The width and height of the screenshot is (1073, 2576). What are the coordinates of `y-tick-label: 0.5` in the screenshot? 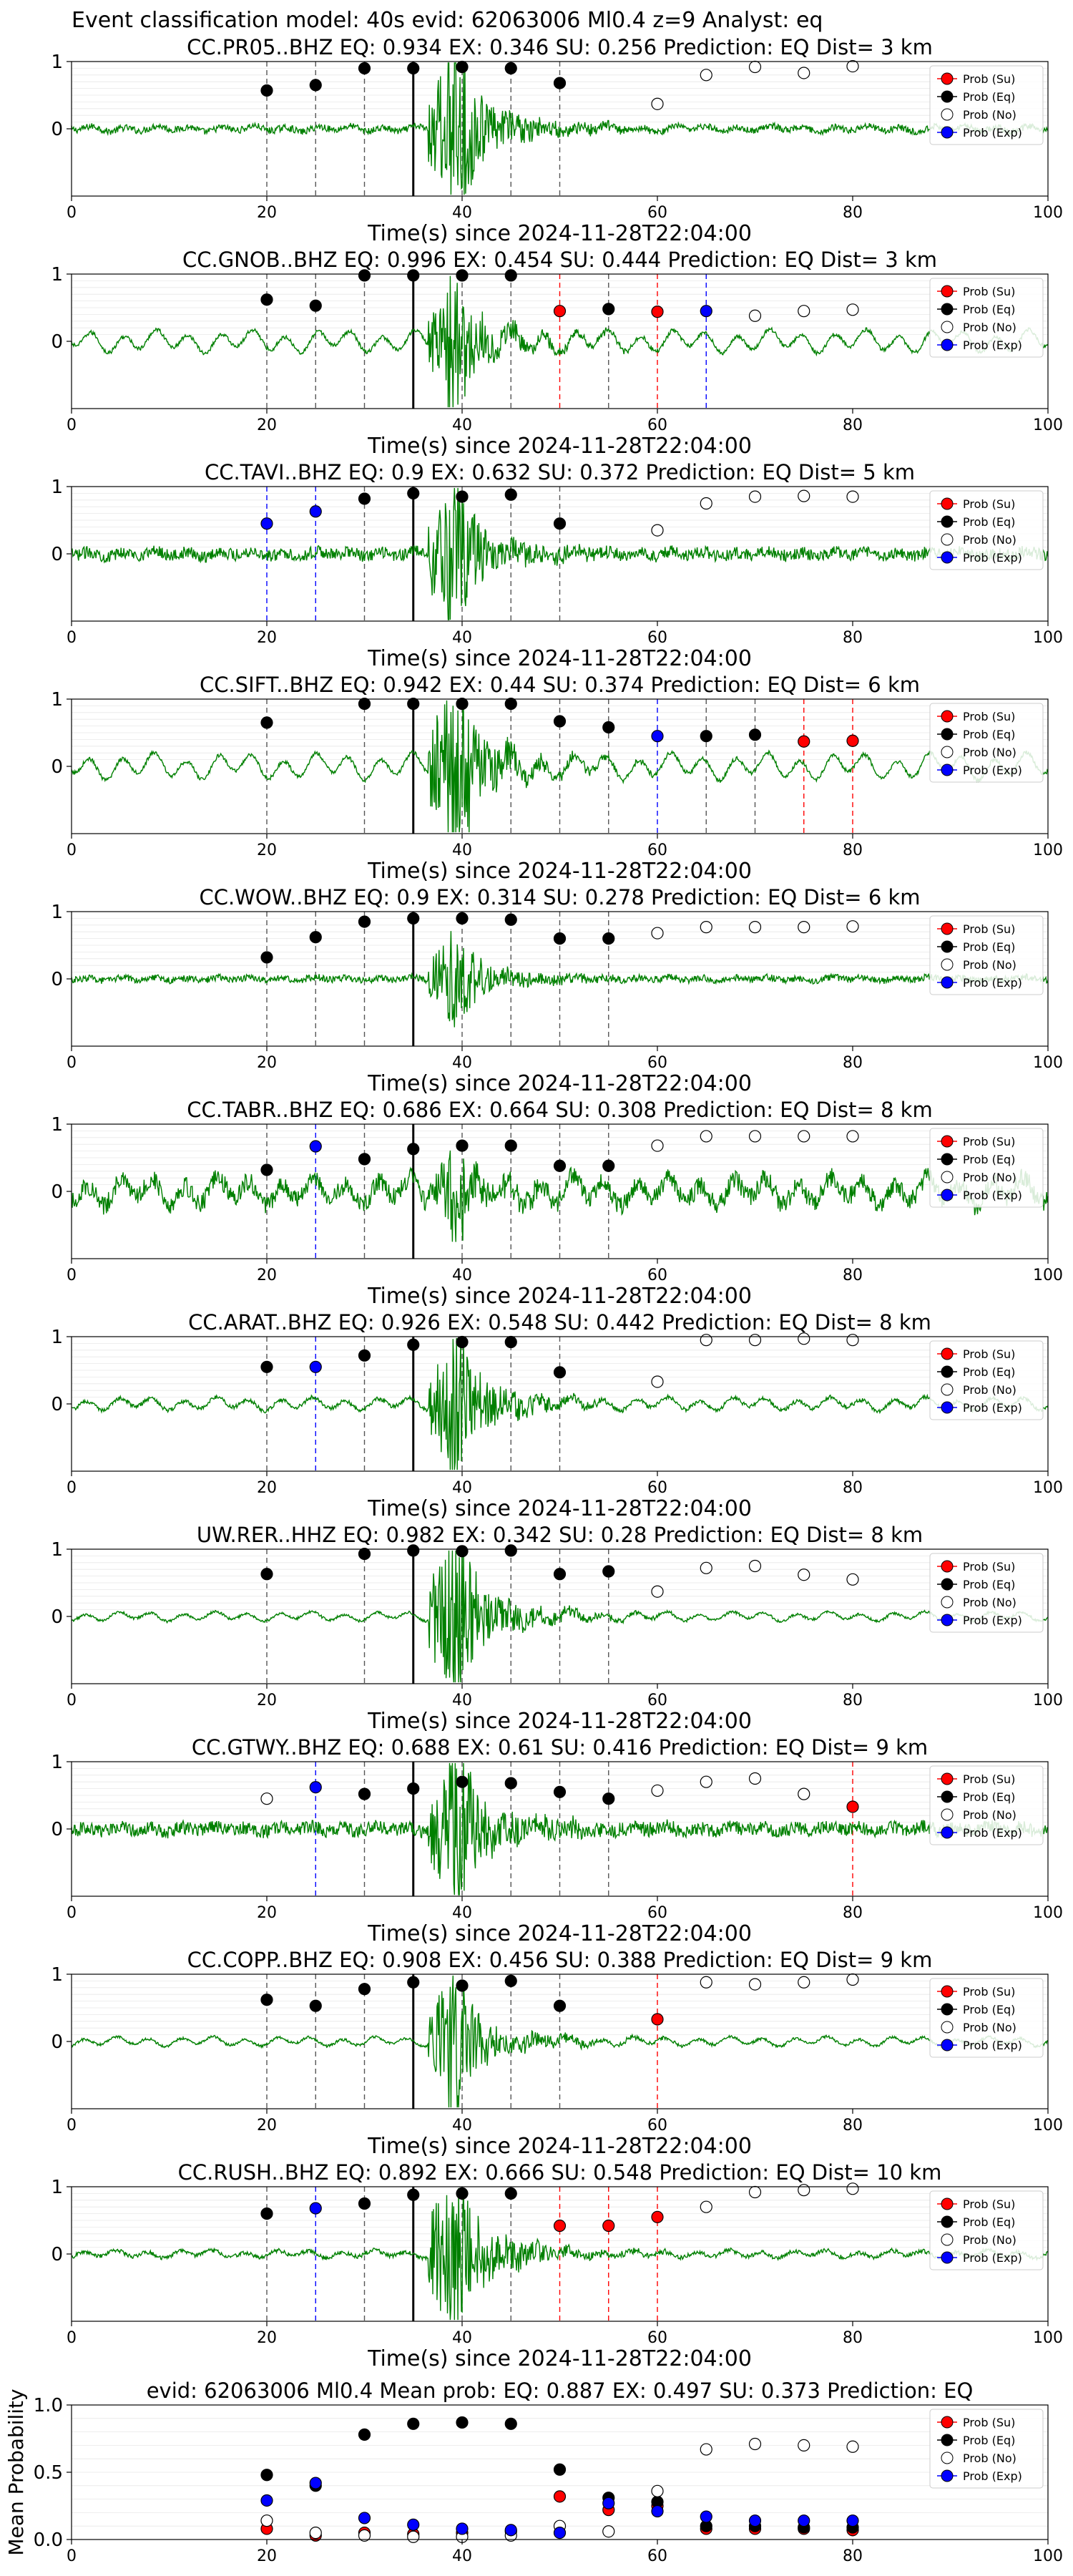 It's located at (48, 2473).